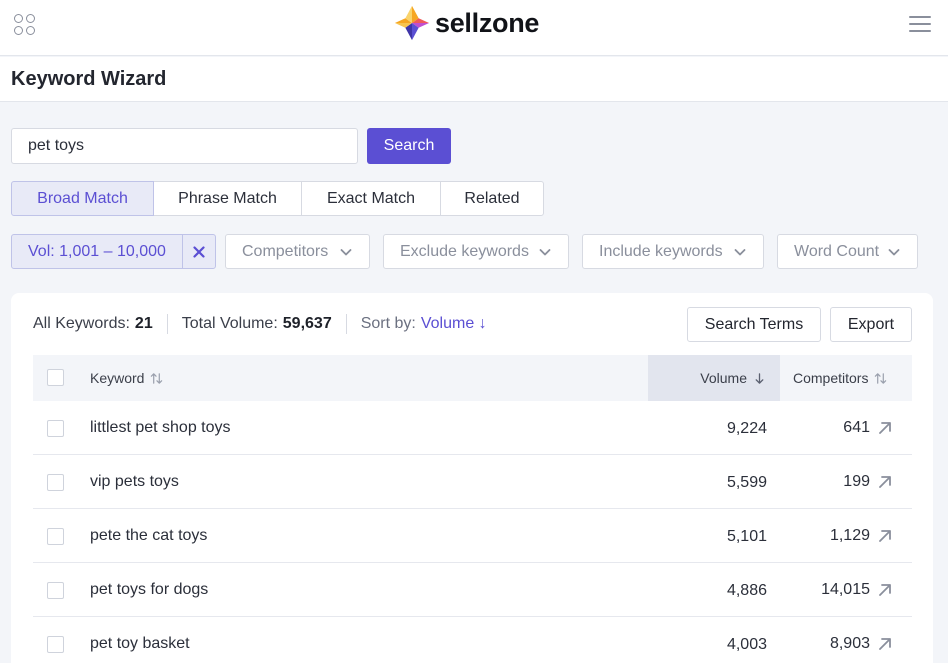  What do you see at coordinates (472, 378) in the screenshot?
I see `table-header: Keyword Volume Competitors` at bounding box center [472, 378].